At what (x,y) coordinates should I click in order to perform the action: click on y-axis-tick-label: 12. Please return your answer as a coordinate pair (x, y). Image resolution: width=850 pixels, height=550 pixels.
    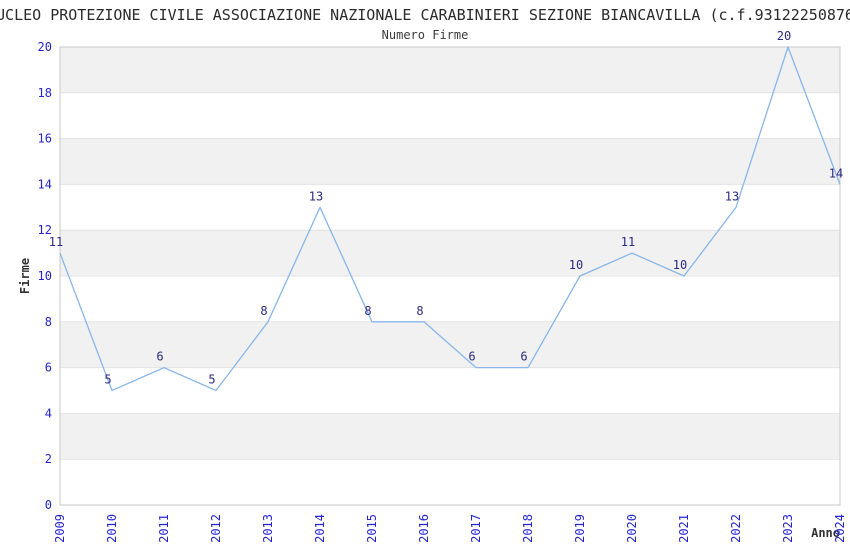
    Looking at the image, I should click on (45, 230).